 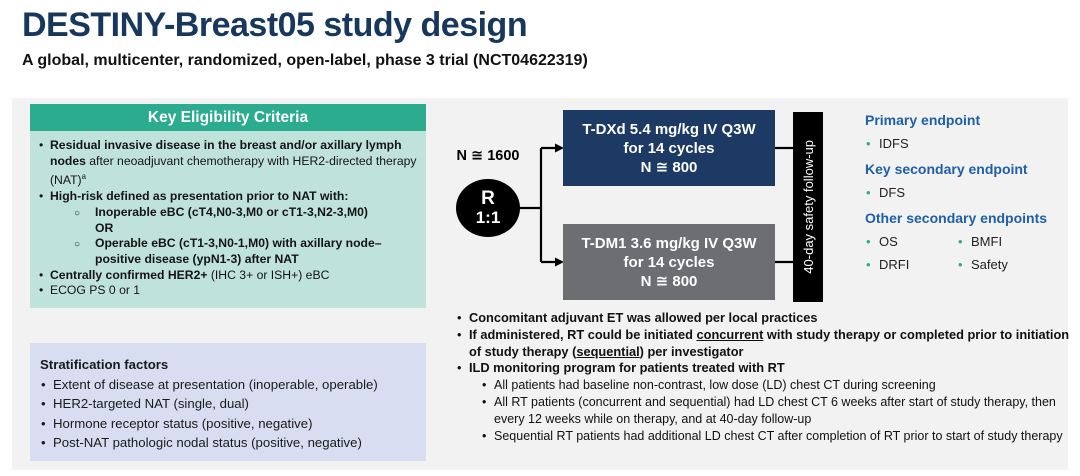 I want to click on or-label: OR, so click(x=104, y=227).